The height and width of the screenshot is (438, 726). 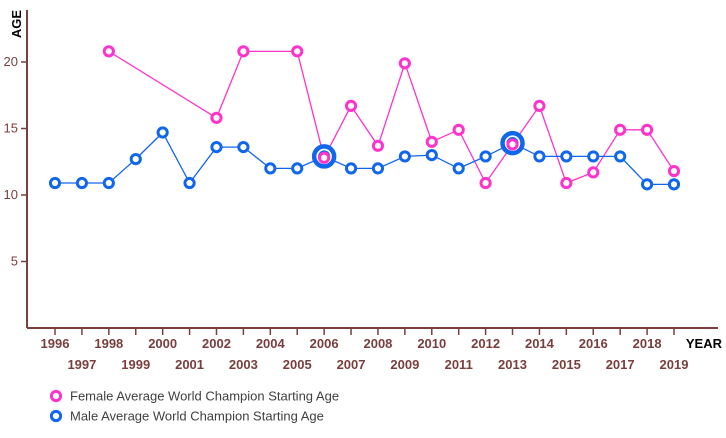 What do you see at coordinates (14, 261) in the screenshot?
I see `y-tick-label: 5` at bounding box center [14, 261].